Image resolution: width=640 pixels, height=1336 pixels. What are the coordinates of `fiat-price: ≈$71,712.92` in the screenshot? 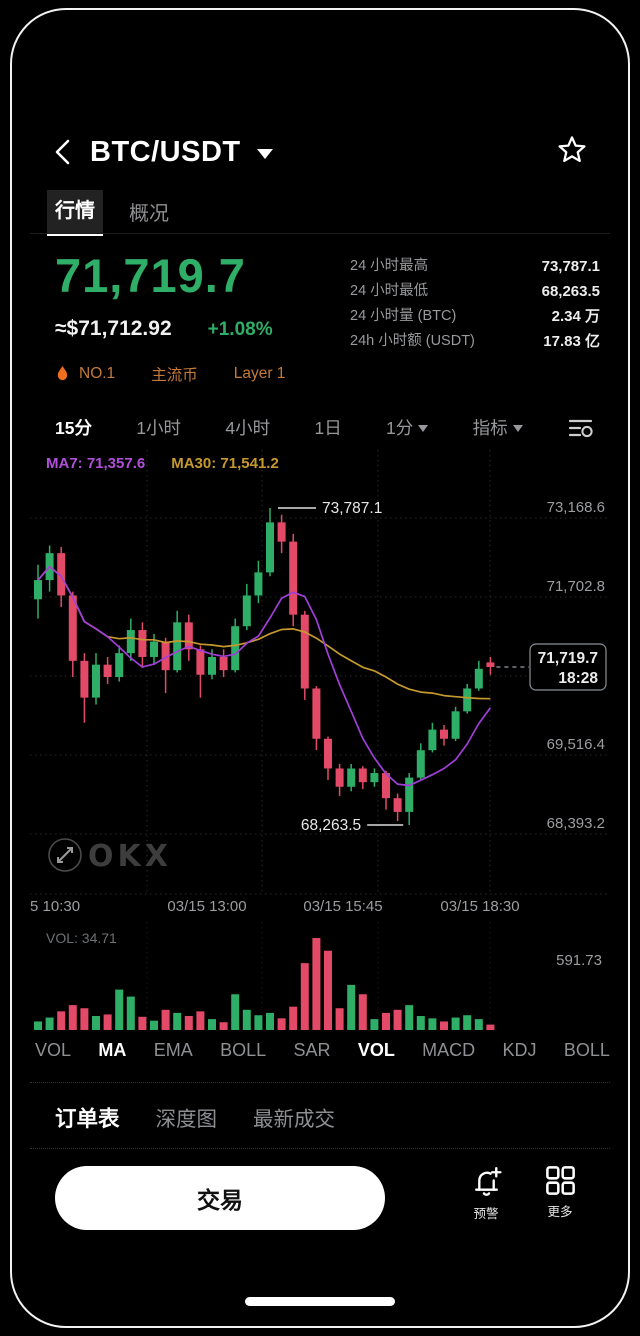 It's located at (113, 328).